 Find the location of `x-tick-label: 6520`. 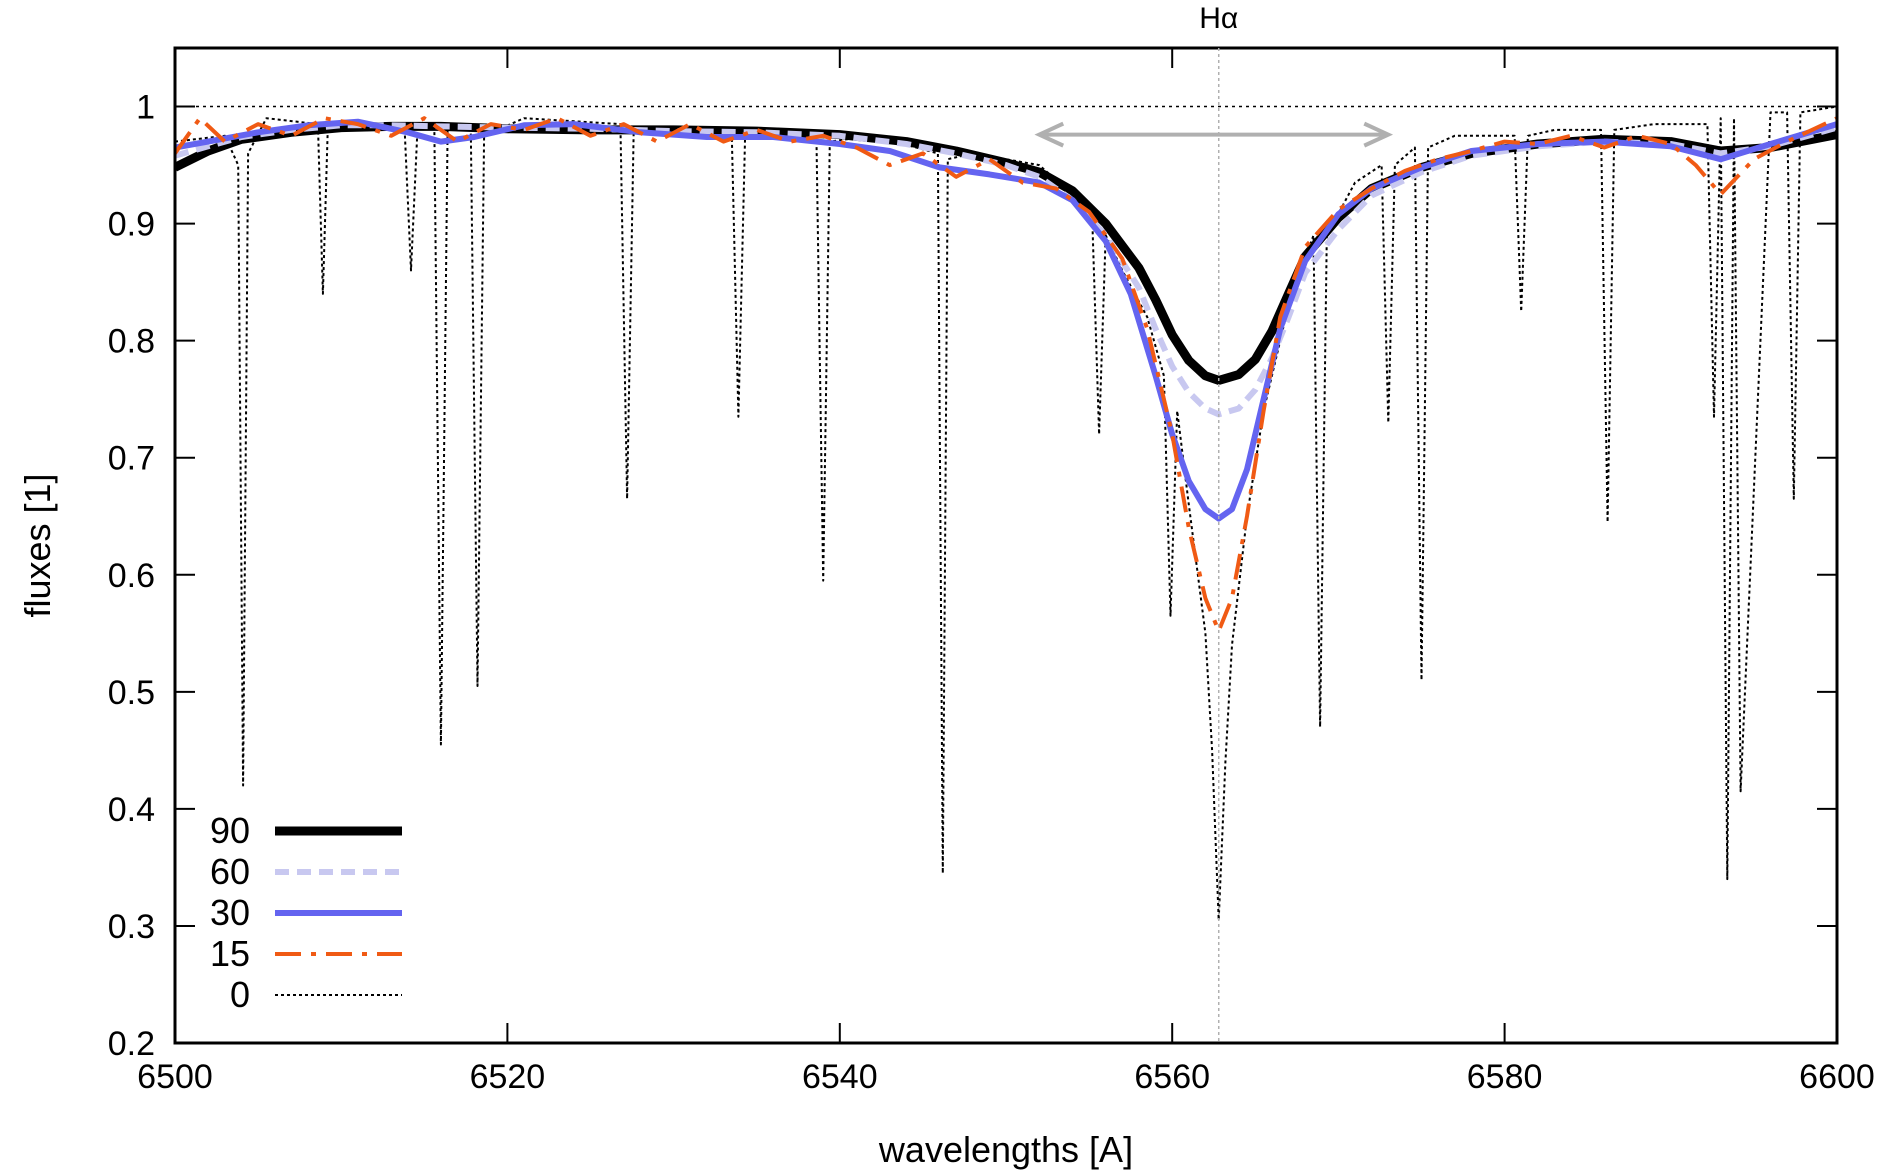

x-tick-label: 6520 is located at coordinates (508, 1077).